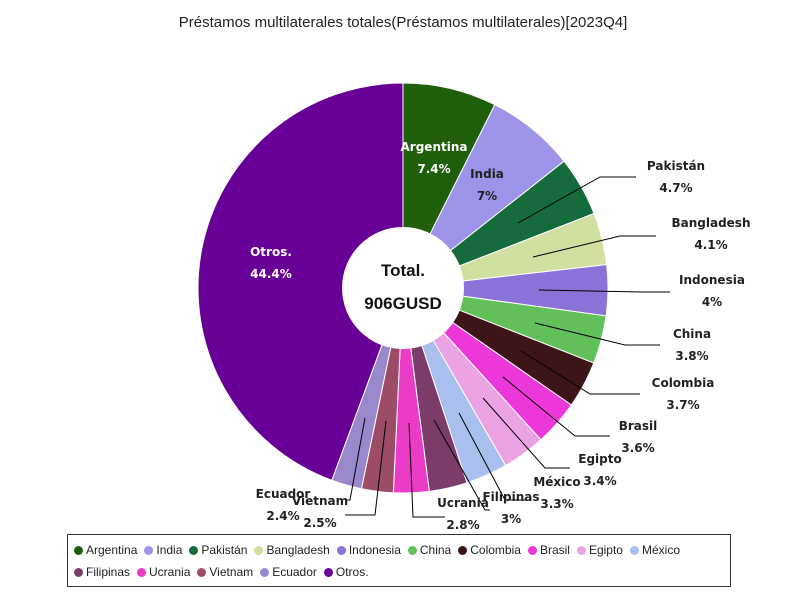  I want to click on legend-label: Colombia, so click(495, 550).